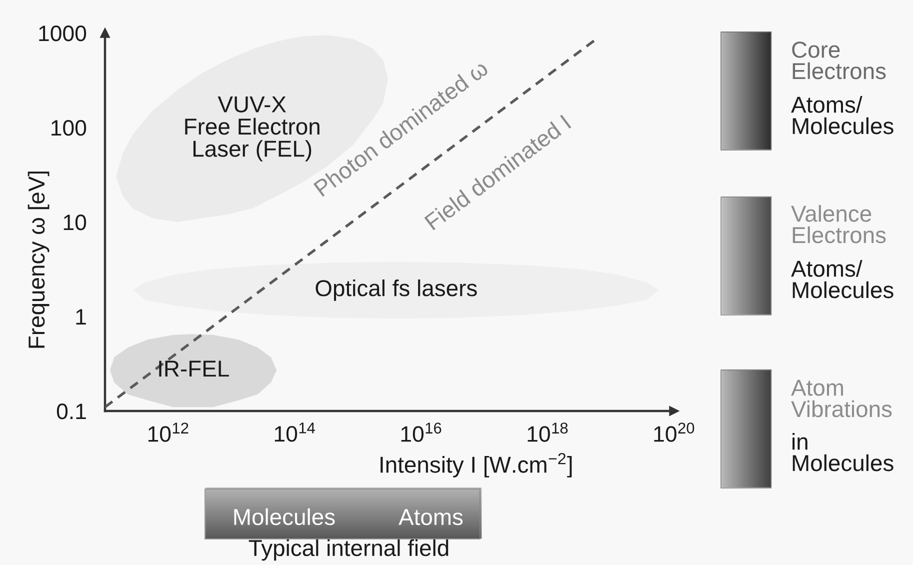 The width and height of the screenshot is (913, 565). Describe the element at coordinates (839, 61) in the screenshot. I see `text: Core Electrons` at that location.